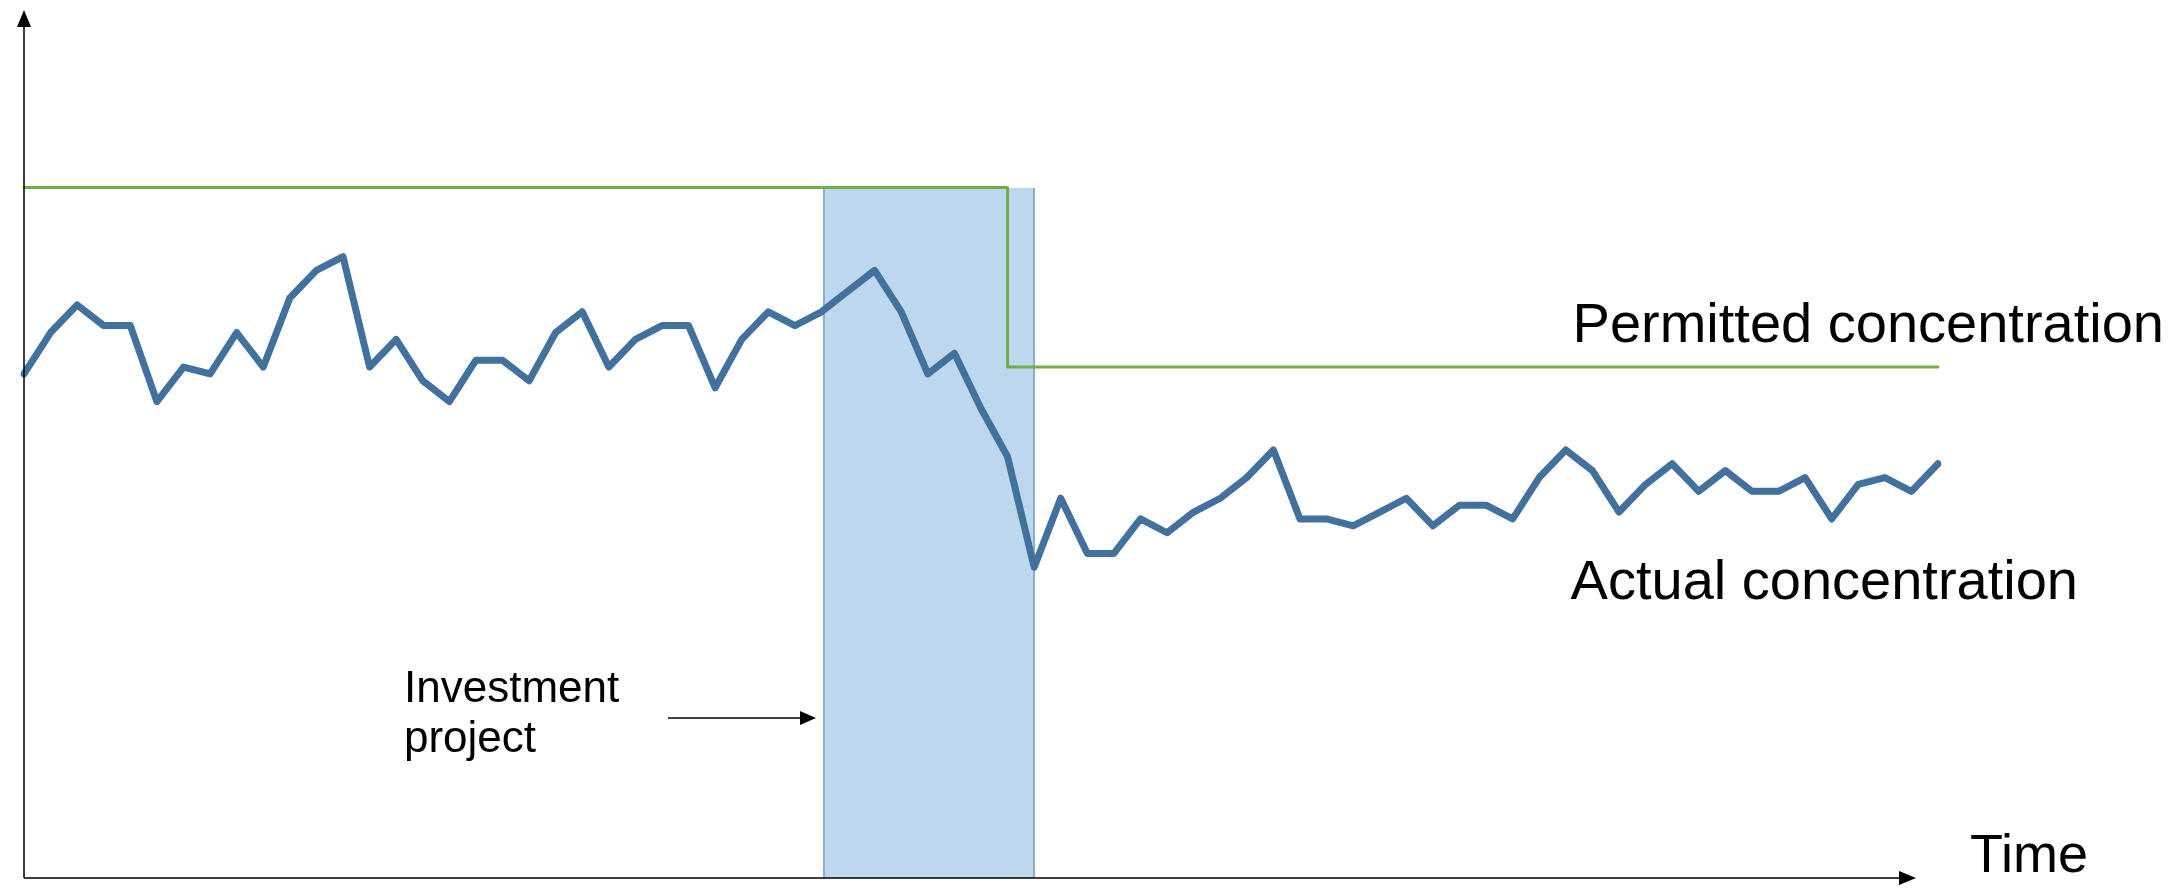 This screenshot has width=2180, height=894. What do you see at coordinates (1868, 323) in the screenshot?
I see `series-label: Permitted concentration` at bounding box center [1868, 323].